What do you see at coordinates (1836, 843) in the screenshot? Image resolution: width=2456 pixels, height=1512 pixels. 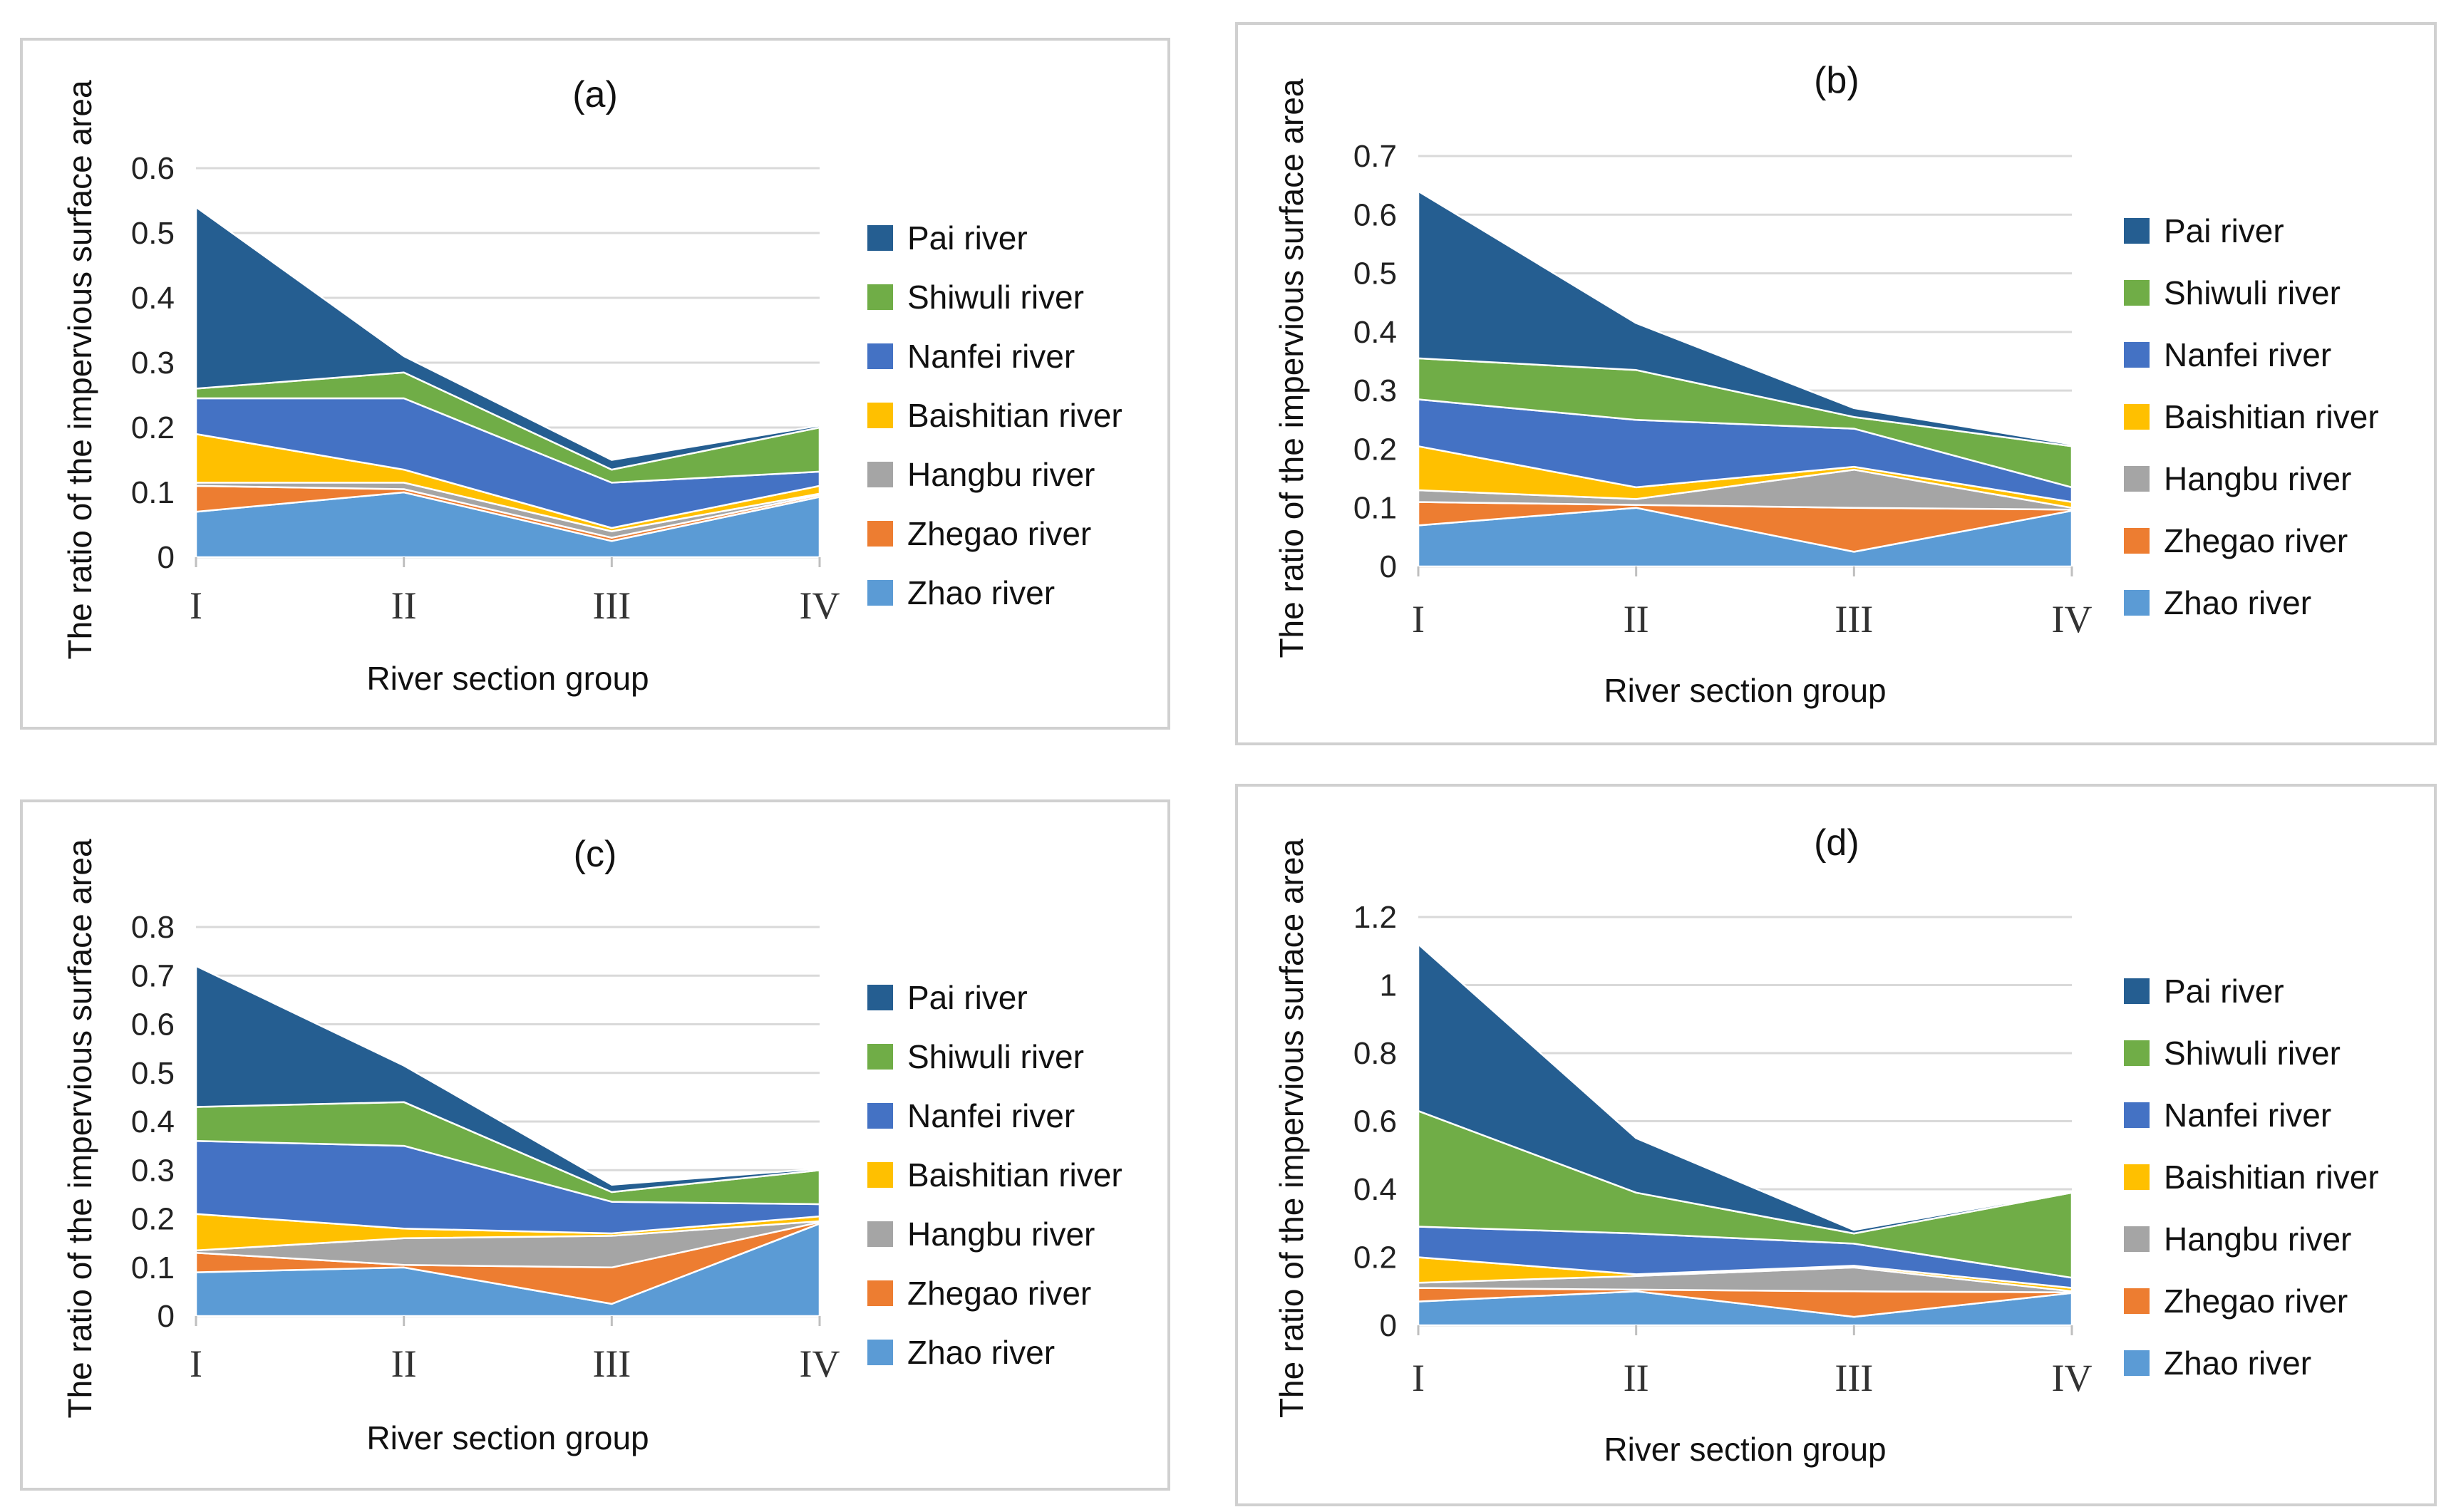 I see `chart-title: (d)` at bounding box center [1836, 843].